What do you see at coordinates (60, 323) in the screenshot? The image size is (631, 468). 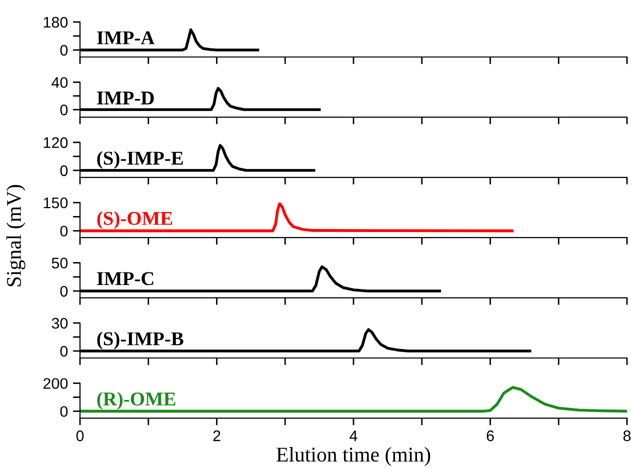 I see `y-tick-label: 30` at bounding box center [60, 323].